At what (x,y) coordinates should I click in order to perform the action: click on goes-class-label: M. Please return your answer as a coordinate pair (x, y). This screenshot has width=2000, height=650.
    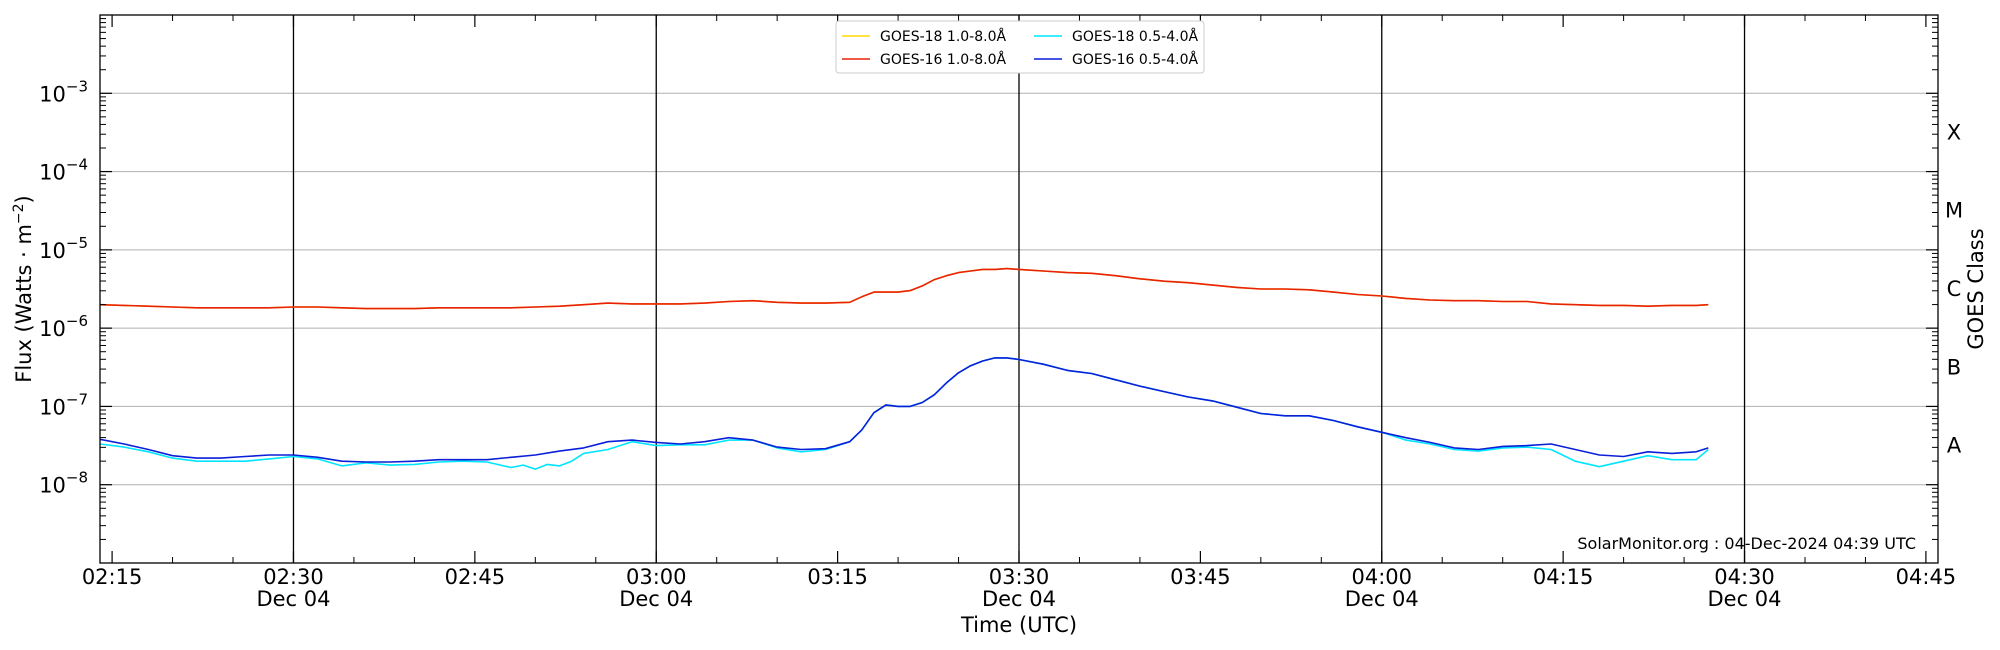
    Looking at the image, I should click on (1954, 211).